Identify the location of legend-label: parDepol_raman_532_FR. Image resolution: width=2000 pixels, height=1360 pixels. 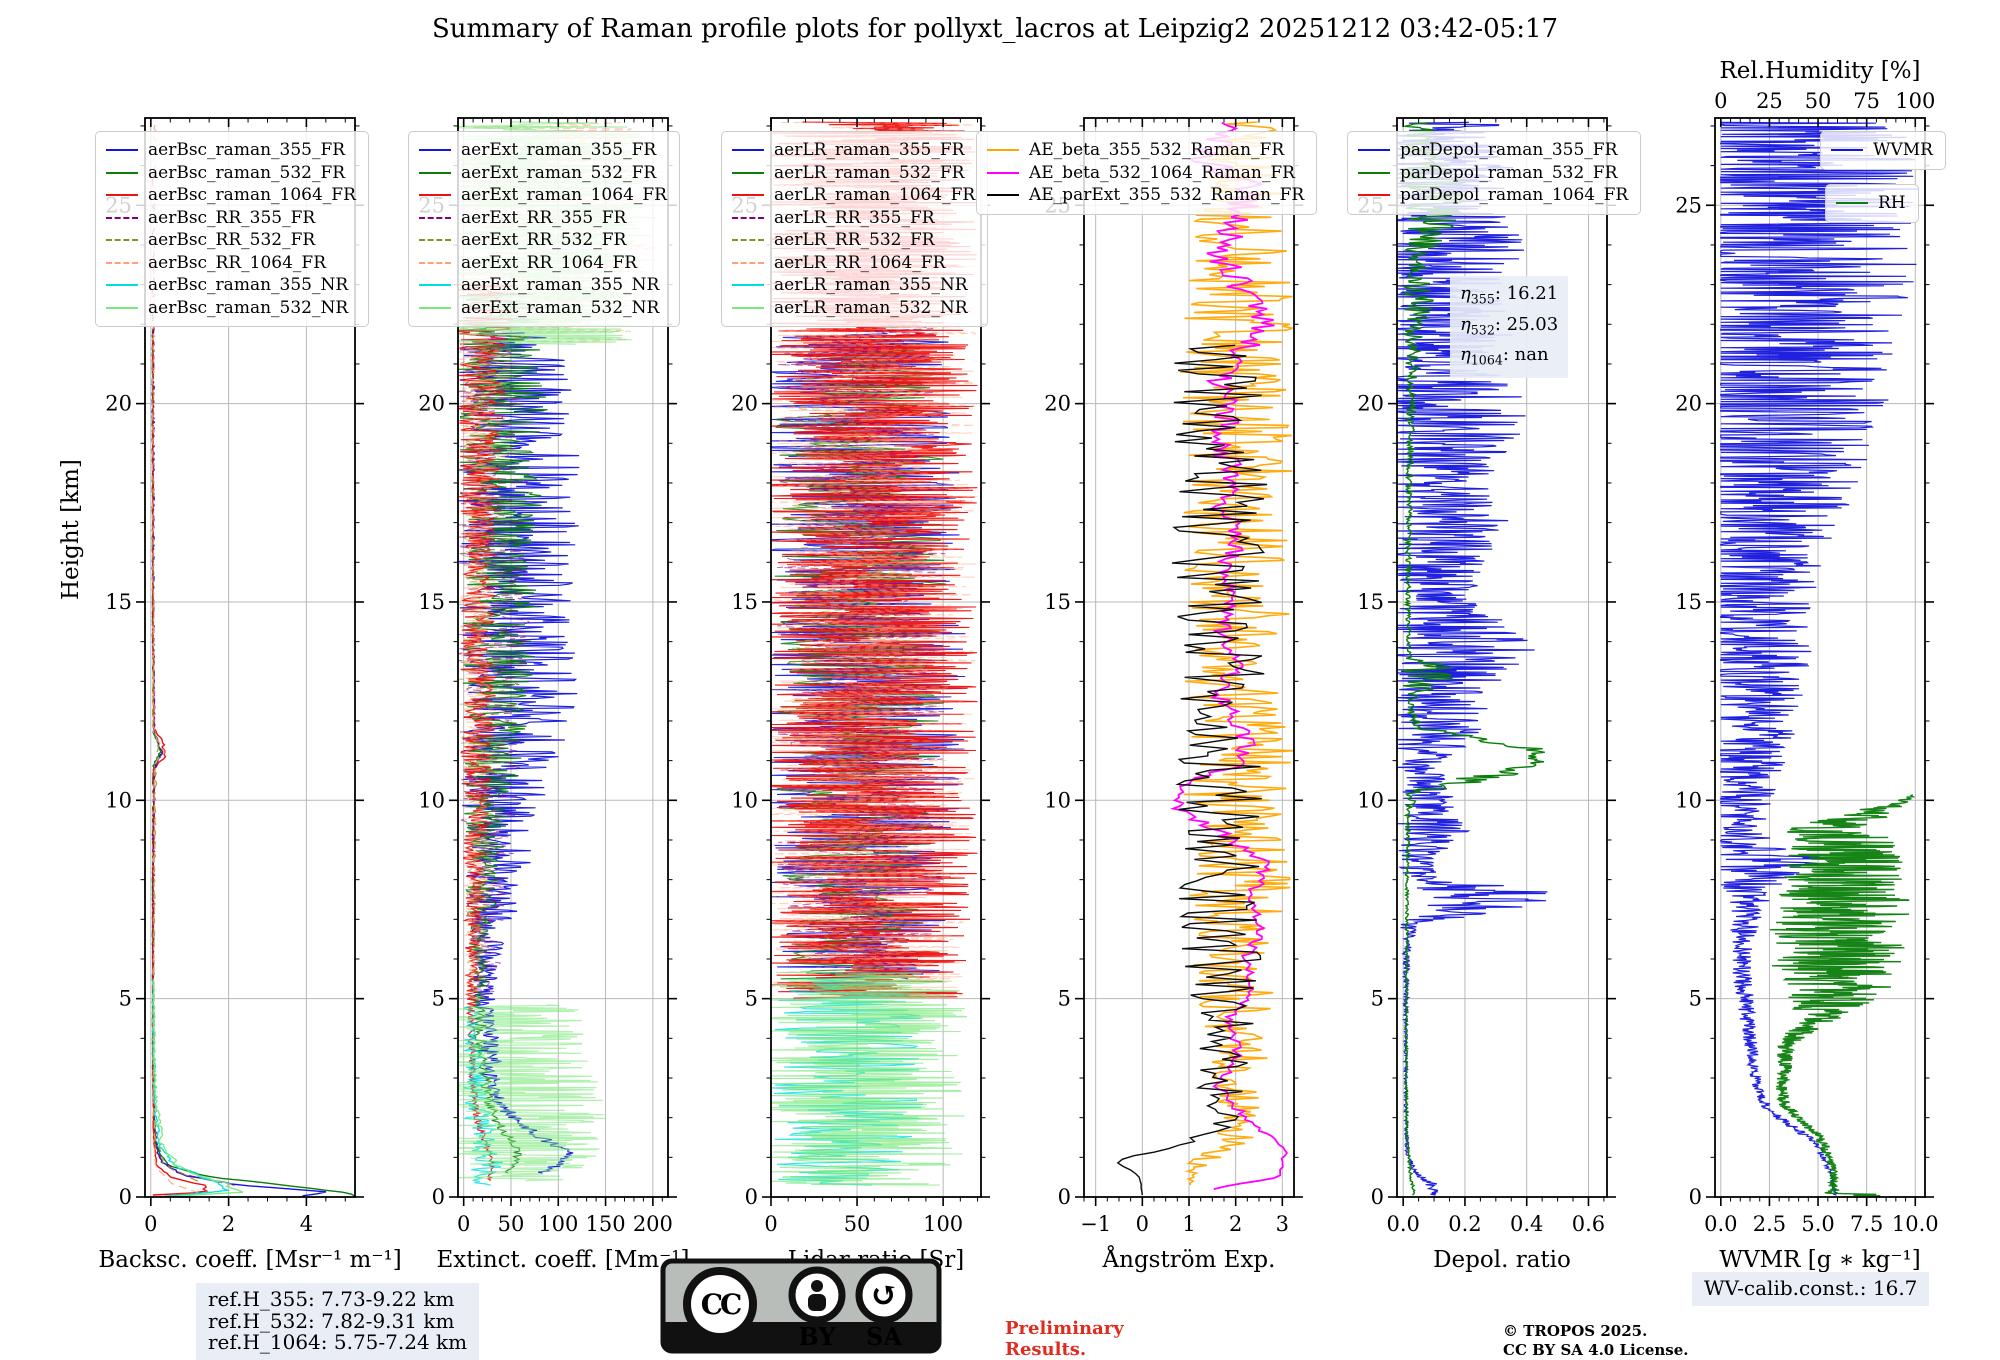
(1509, 172).